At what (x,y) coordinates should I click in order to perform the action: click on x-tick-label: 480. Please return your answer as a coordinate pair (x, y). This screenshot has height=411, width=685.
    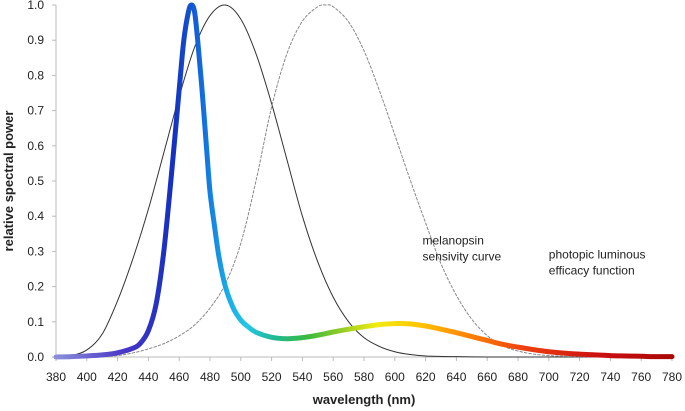
    Looking at the image, I should click on (210, 377).